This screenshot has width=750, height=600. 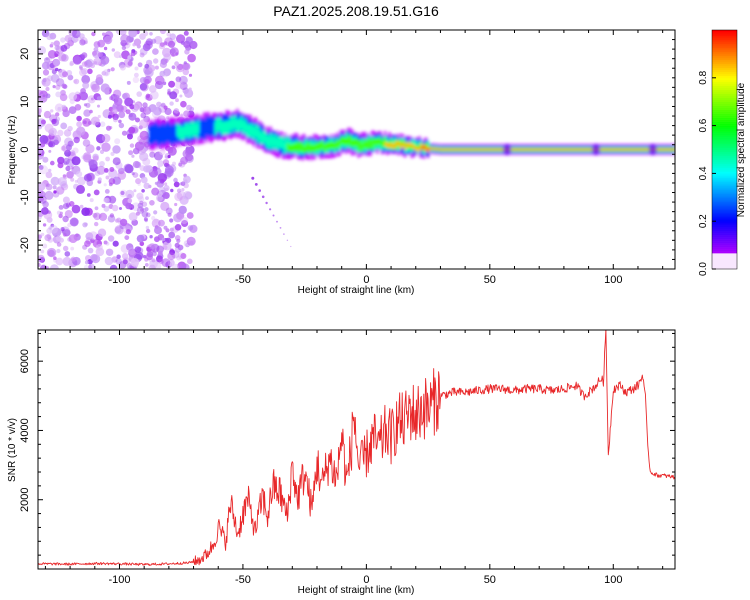 What do you see at coordinates (25, 102) in the screenshot?
I see `y-tick-label: 10` at bounding box center [25, 102].